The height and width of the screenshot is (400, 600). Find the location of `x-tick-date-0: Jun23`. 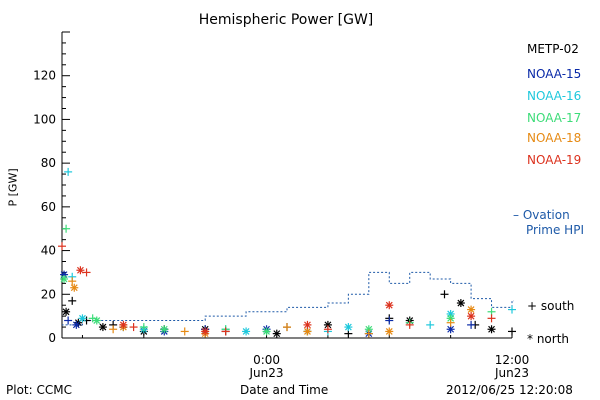

x-tick-date-0: Jun23 is located at coordinates (266, 373).